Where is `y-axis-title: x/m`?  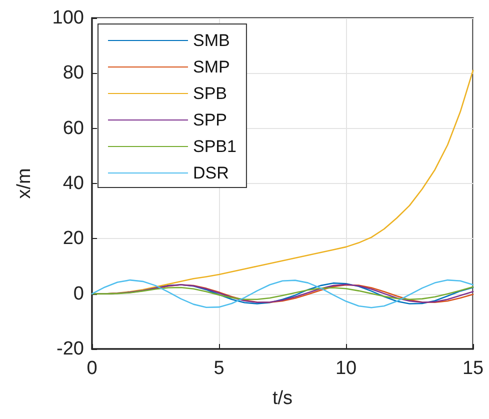
y-axis-title: x/m is located at coordinates (24, 183).